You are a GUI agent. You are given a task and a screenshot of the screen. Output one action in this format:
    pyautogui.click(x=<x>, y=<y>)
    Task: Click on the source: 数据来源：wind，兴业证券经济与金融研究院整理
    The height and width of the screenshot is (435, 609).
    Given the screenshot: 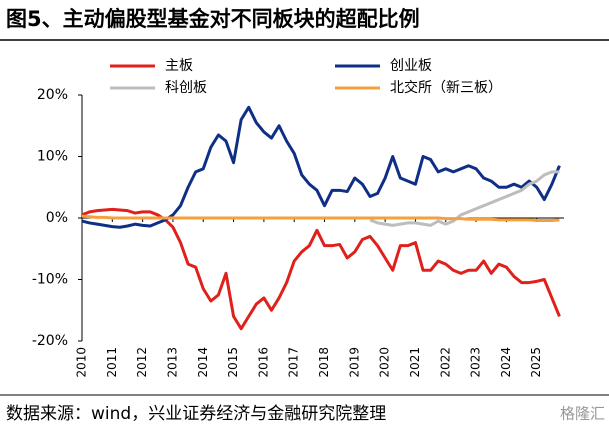 What is the action you would take?
    pyautogui.click(x=196, y=414)
    